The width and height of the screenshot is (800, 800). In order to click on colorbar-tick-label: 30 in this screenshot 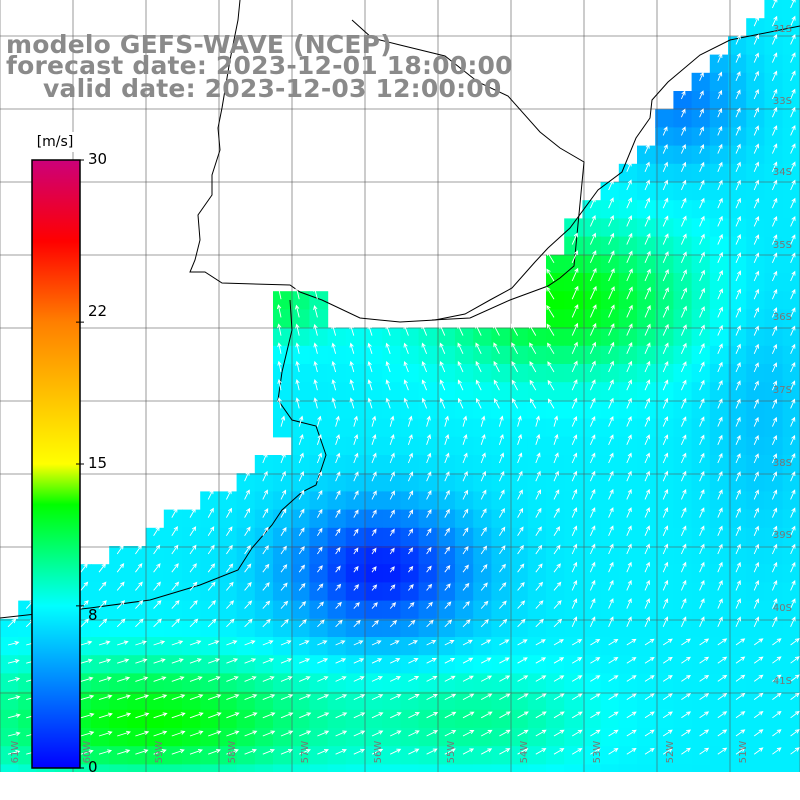, I will do `click(98, 159)`.